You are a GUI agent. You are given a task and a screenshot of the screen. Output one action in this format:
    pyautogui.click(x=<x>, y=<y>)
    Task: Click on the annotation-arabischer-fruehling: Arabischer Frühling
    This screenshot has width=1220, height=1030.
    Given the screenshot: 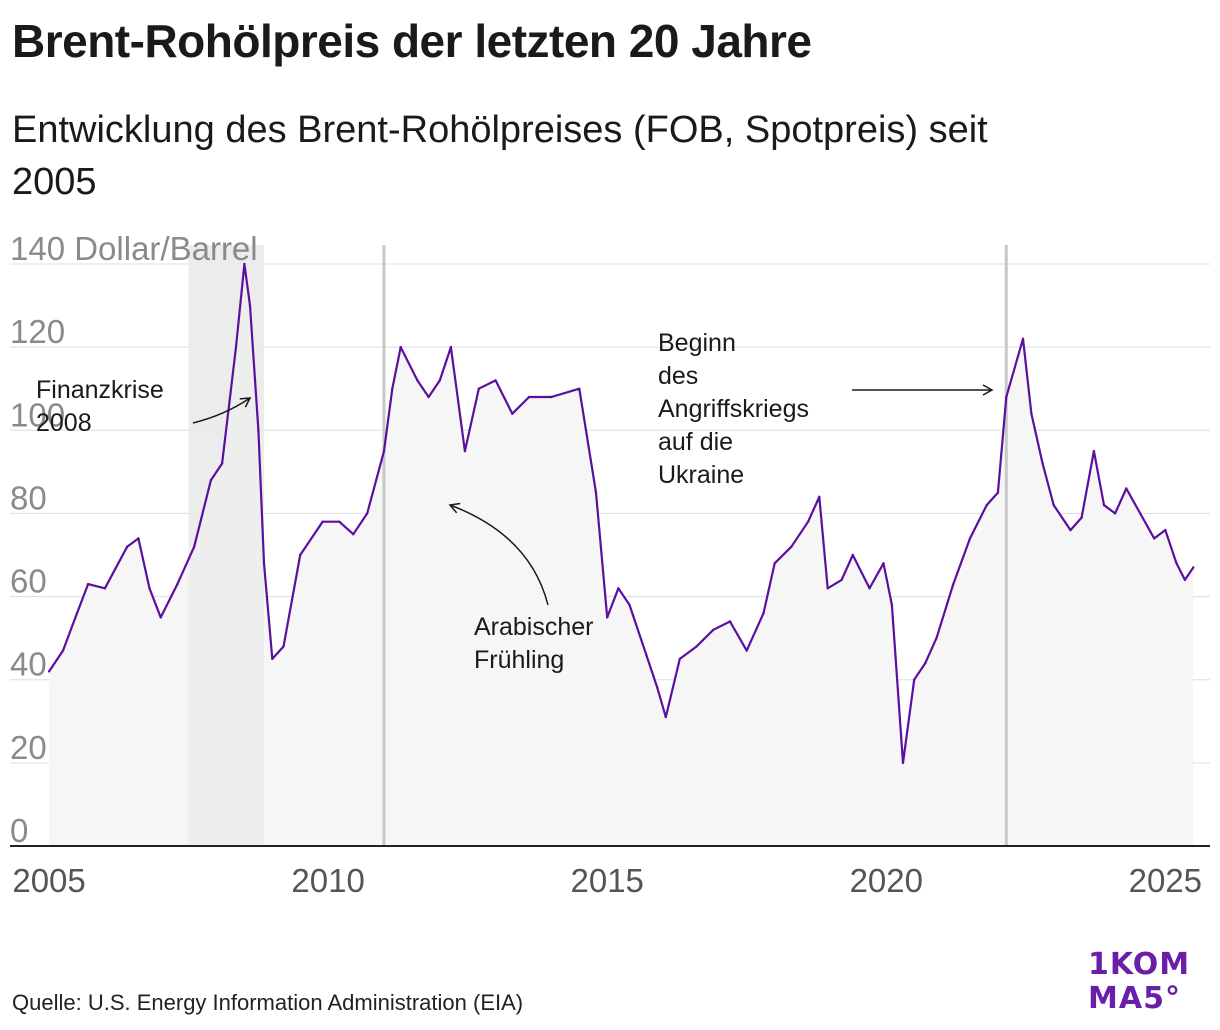 What is the action you would take?
    pyautogui.click(x=534, y=643)
    